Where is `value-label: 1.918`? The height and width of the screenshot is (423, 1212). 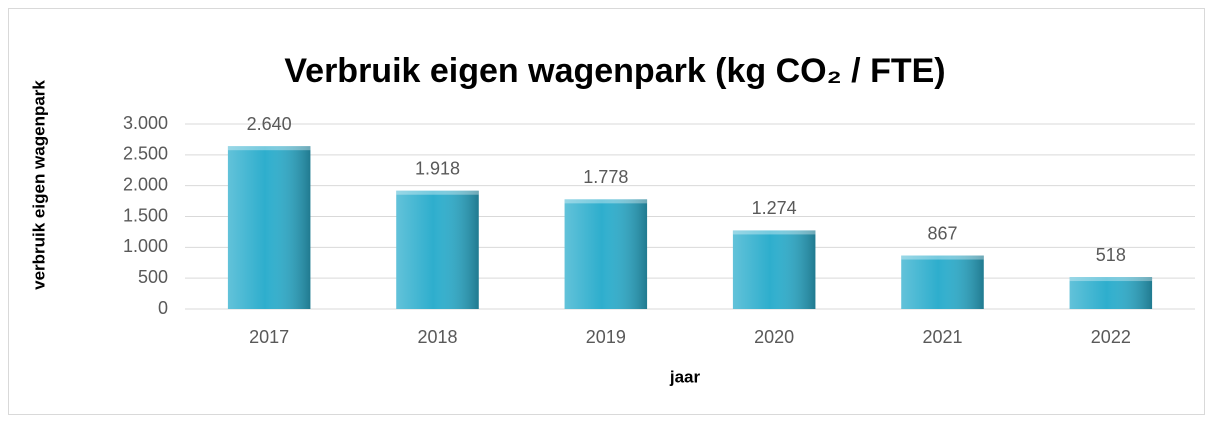 value-label: 1.918 is located at coordinates (437, 168).